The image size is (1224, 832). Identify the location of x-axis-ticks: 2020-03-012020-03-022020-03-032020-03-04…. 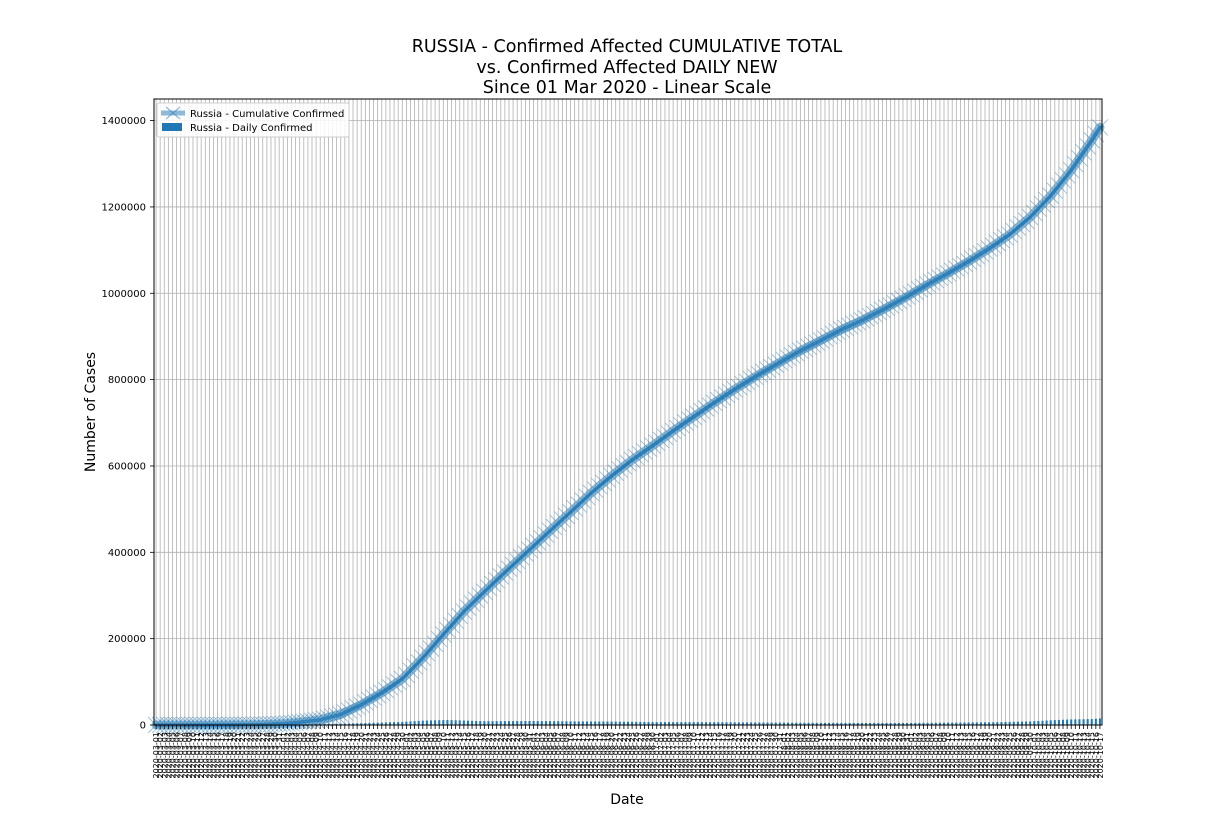
(628, 752).